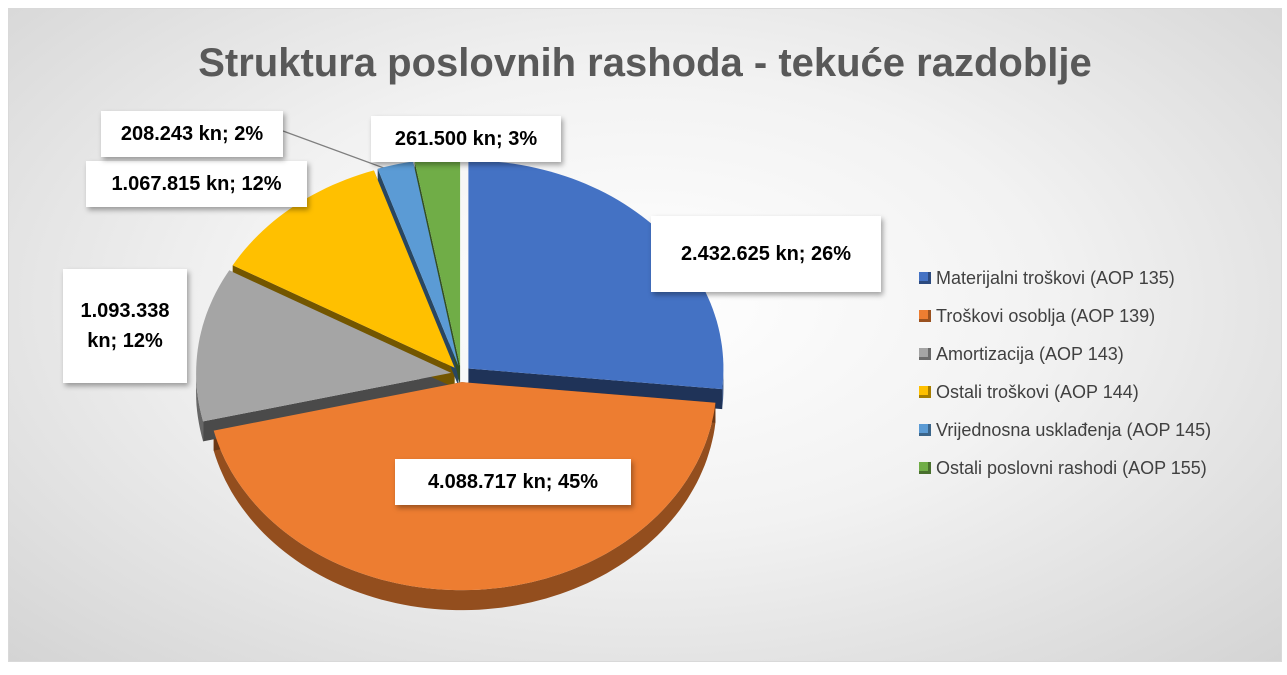  What do you see at coordinates (192, 134) in the screenshot?
I see `data-label: 208.243 kn; 2%` at bounding box center [192, 134].